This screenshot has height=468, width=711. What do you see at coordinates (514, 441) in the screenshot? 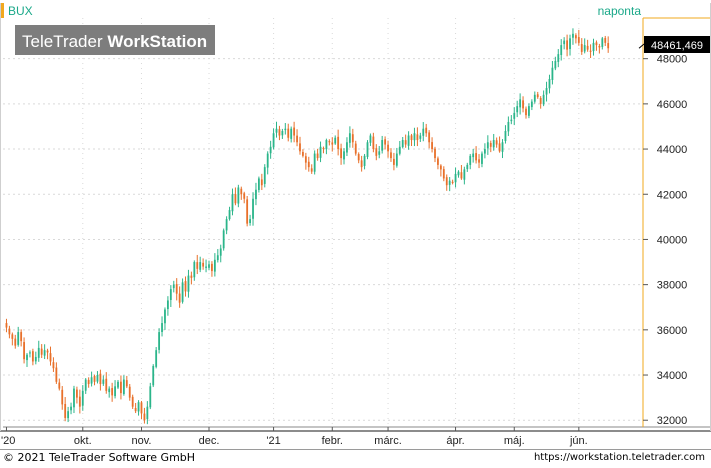
I see `x-tick-label: máj.` at bounding box center [514, 441].